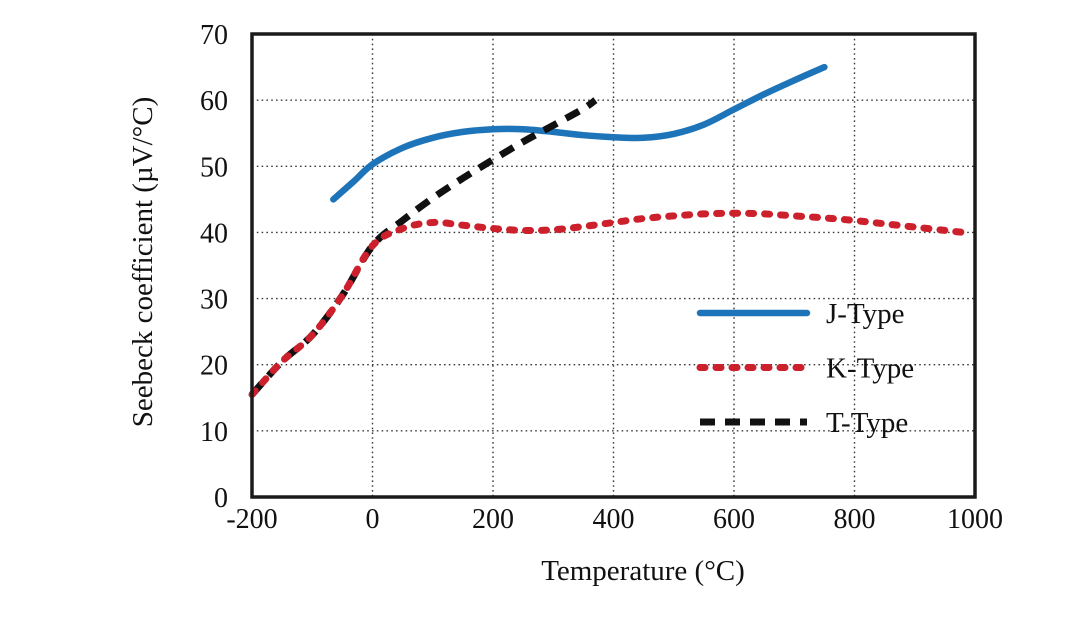 The width and height of the screenshot is (1080, 621). I want to click on y-tick-label-70: 70, so click(214, 35).